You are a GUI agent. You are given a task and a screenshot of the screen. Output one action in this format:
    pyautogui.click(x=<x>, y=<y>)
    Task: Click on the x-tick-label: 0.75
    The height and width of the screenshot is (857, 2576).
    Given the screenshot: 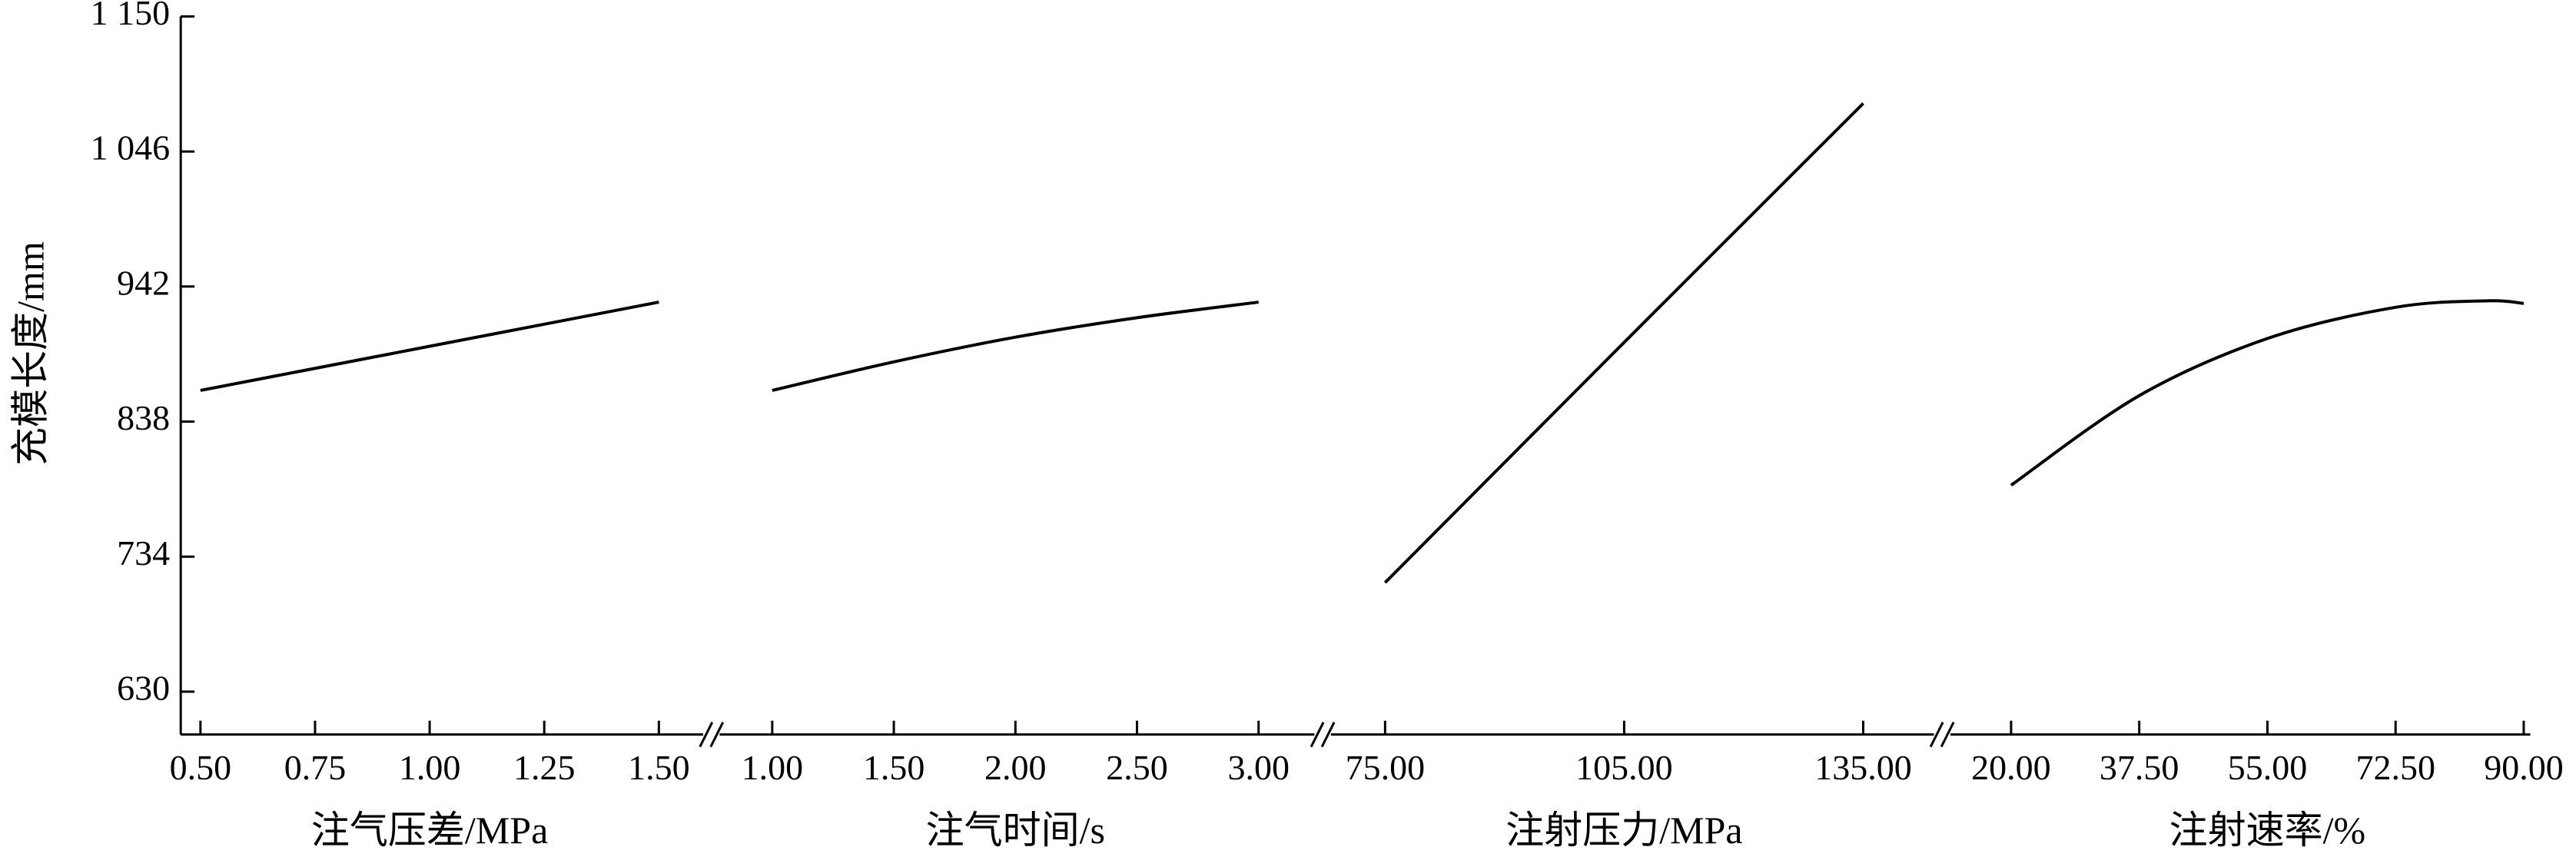 What is the action you would take?
    pyautogui.click(x=315, y=767)
    